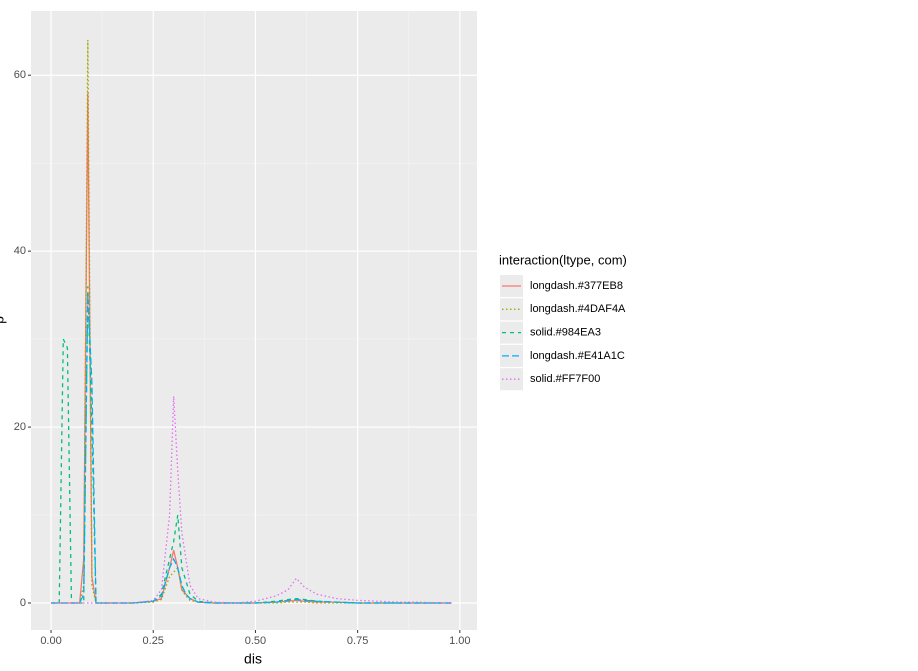 The height and width of the screenshot is (671, 918). What do you see at coordinates (565, 379) in the screenshot?
I see `legend-label: solid.#FF7F00` at bounding box center [565, 379].